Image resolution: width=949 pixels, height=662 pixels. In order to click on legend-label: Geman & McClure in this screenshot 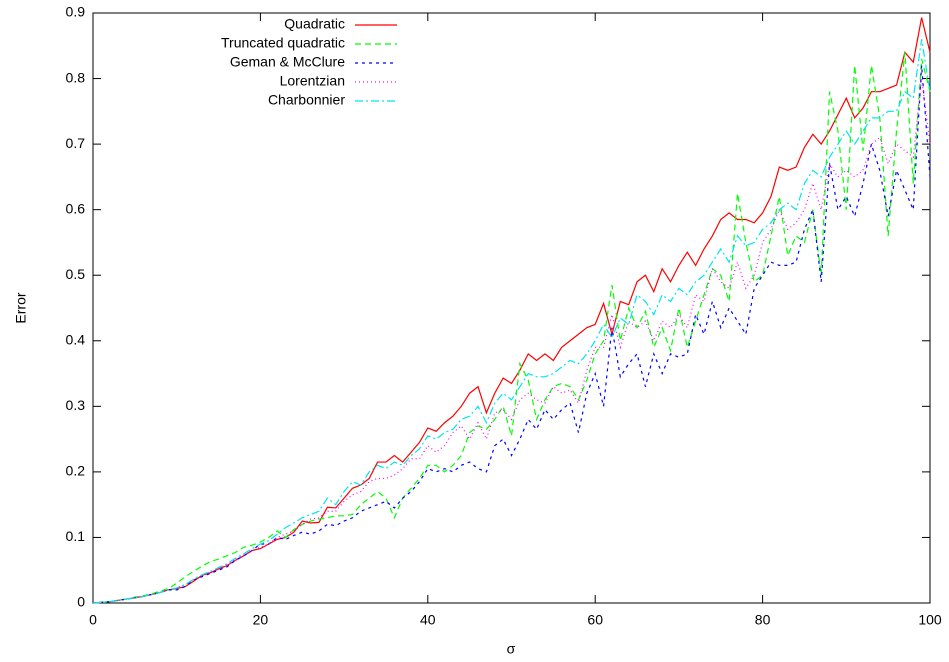, I will do `click(287, 62)`.